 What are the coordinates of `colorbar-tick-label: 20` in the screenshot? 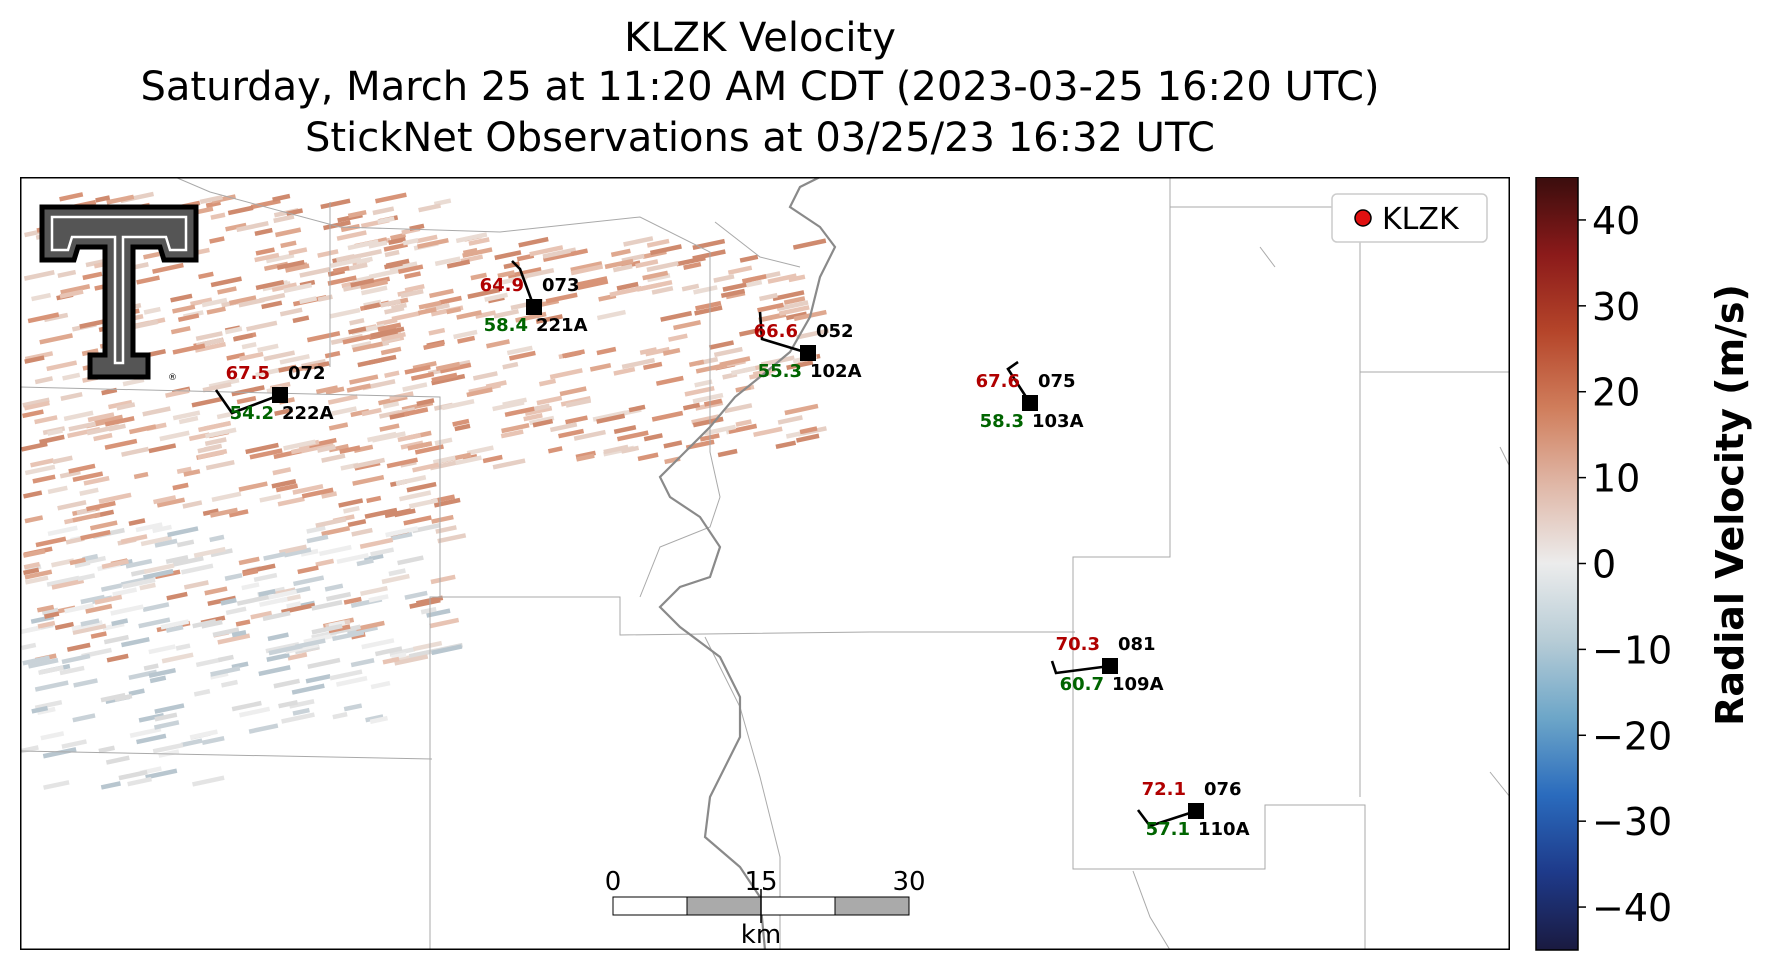 It's located at (1616, 393).